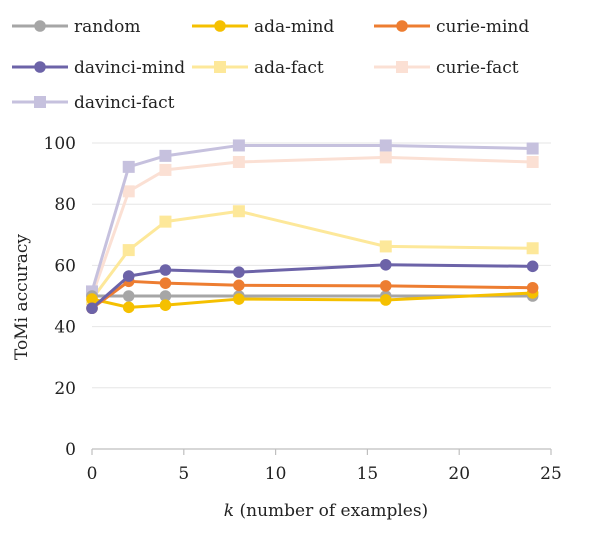 Image resolution: width=598 pixels, height=543 pixels. Describe the element at coordinates (368, 474) in the screenshot. I see `x-tick-label: 15` at that location.